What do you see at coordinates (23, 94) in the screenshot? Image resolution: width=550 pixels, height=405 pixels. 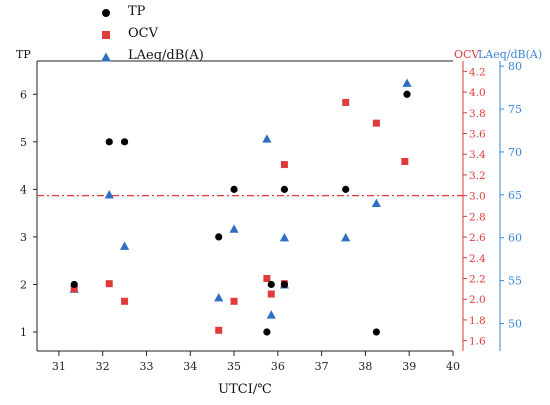 I see `left-tick-label: 6` at bounding box center [23, 94].